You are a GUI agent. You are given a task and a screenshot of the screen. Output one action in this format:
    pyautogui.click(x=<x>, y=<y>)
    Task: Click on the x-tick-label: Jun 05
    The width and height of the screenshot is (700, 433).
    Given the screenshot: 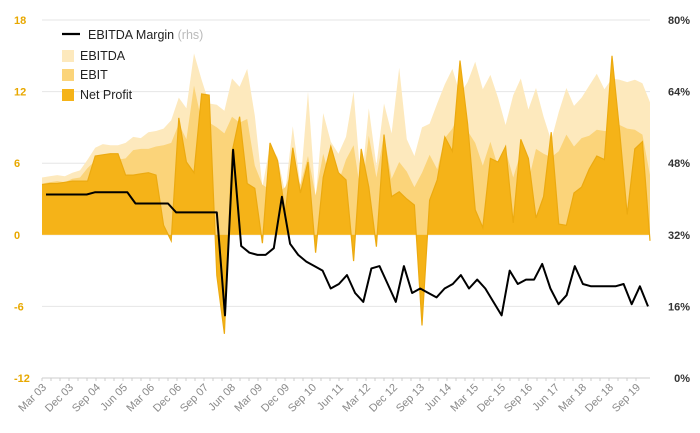 What is the action you would take?
    pyautogui.click(x=114, y=398)
    